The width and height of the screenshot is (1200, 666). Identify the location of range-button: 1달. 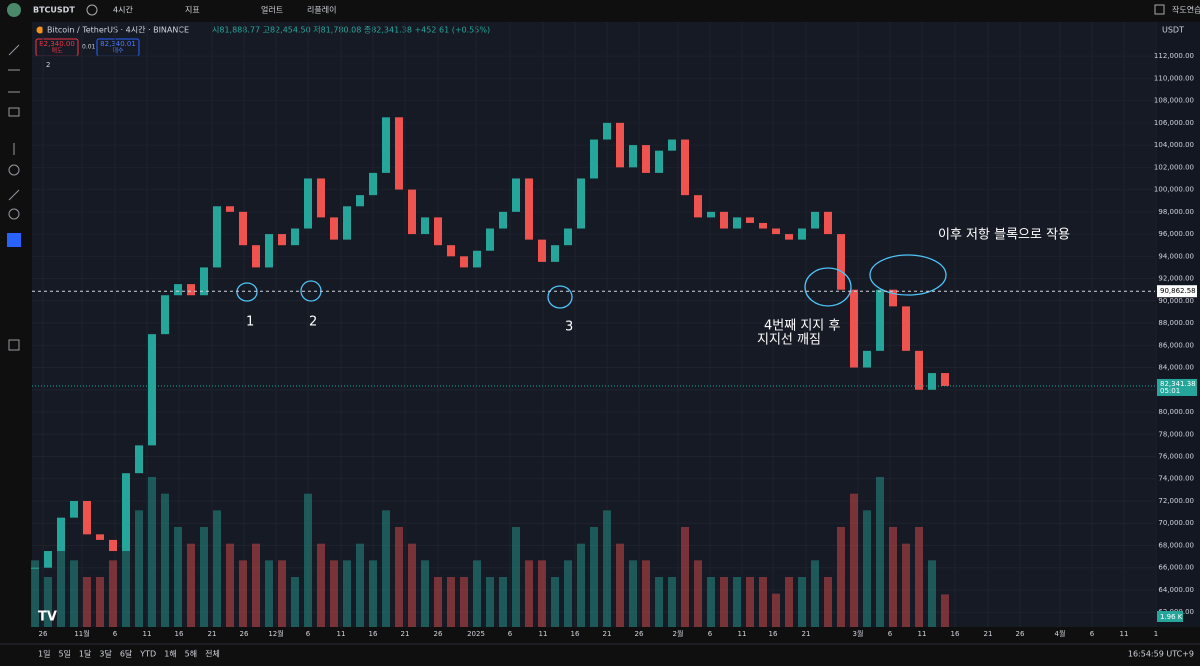
(85, 654).